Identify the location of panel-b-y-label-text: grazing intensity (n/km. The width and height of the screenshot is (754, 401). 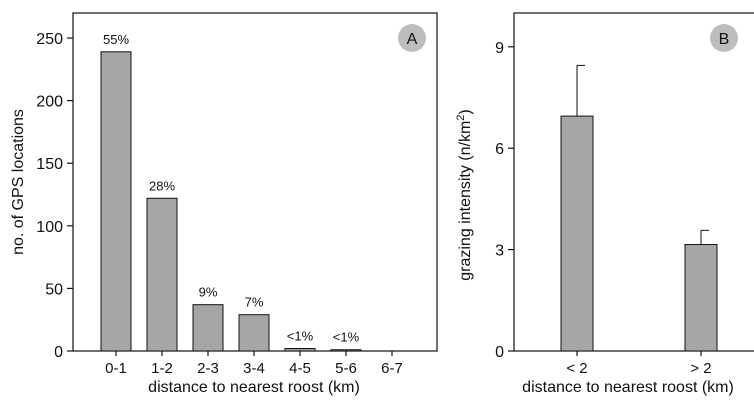
(465, 201).